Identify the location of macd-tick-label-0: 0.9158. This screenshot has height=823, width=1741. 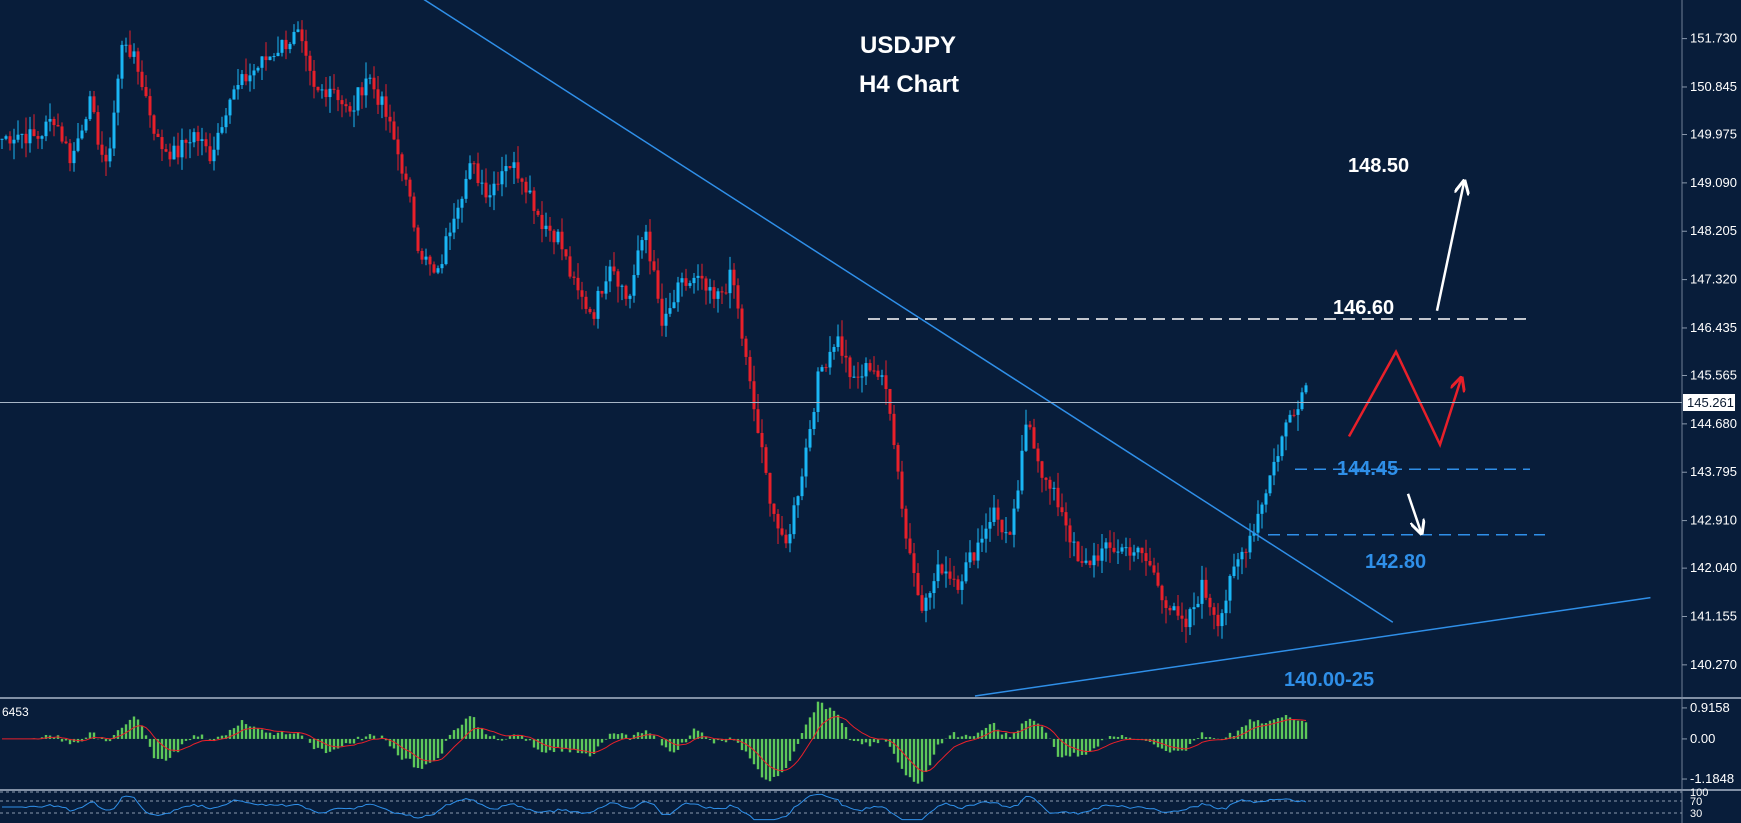
(1710, 707).